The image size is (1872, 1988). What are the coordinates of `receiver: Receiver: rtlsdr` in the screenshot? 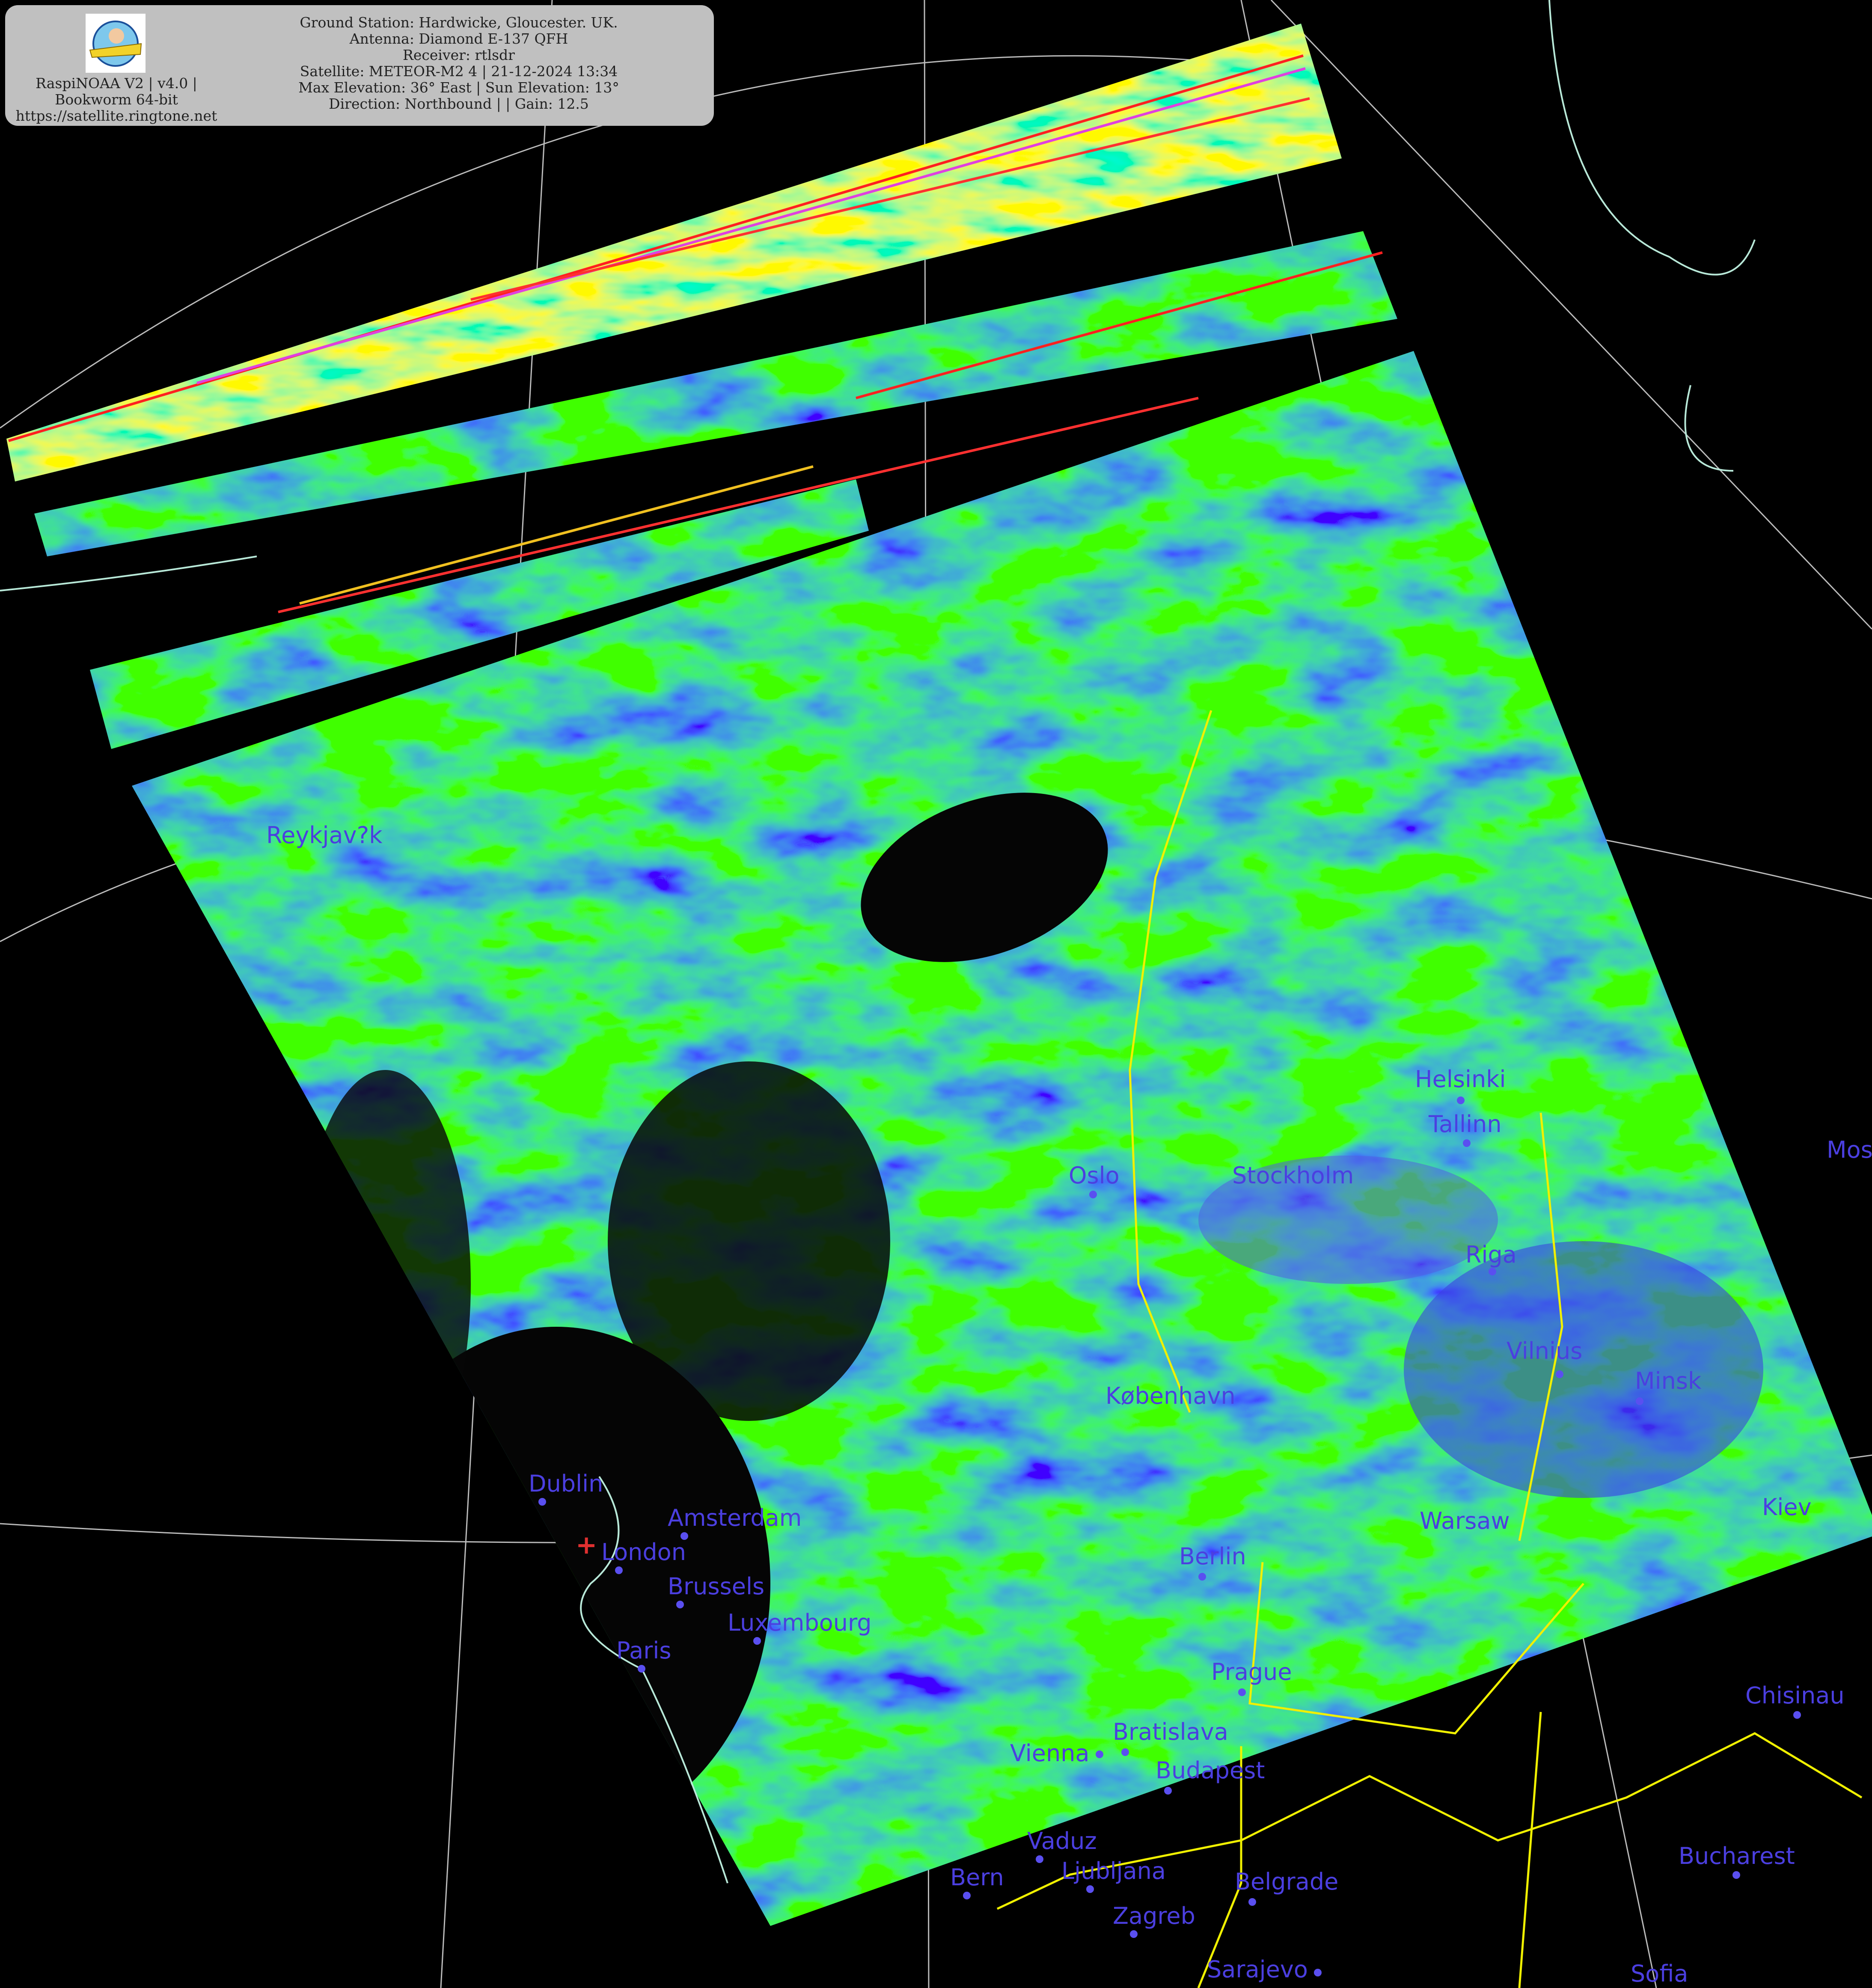 It's located at (459, 55).